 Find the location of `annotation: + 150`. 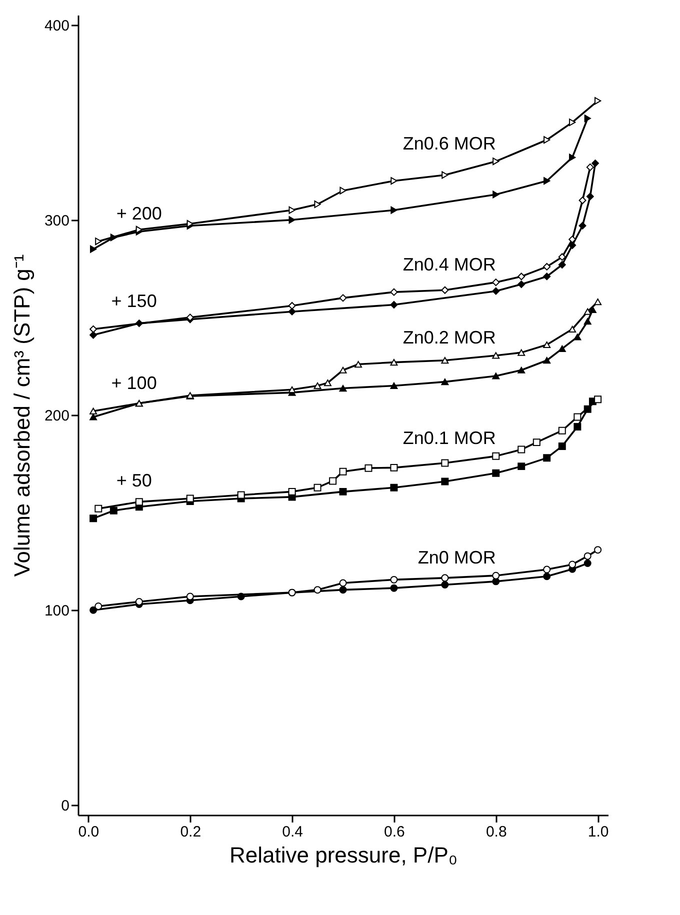

annotation: + 150 is located at coordinates (134, 301).